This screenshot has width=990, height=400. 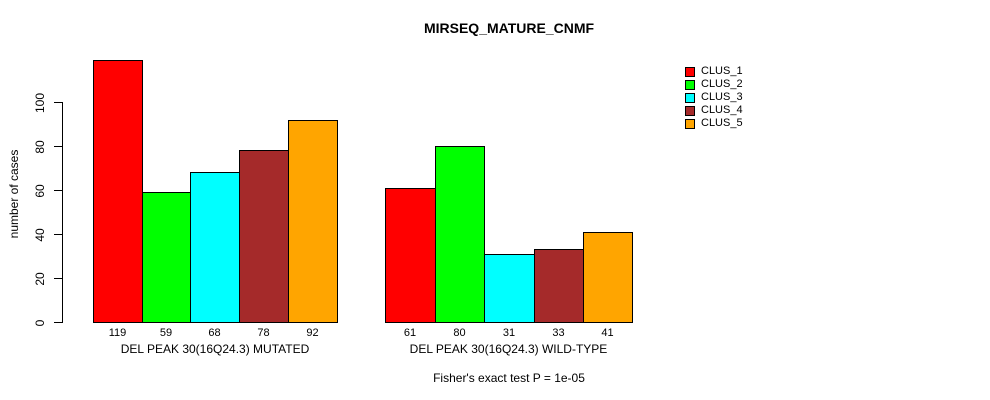 I want to click on legend: CLUS_1 CLUS_2 CLUS_3 CLUS_4 CLUS_5, so click(x=714, y=97).